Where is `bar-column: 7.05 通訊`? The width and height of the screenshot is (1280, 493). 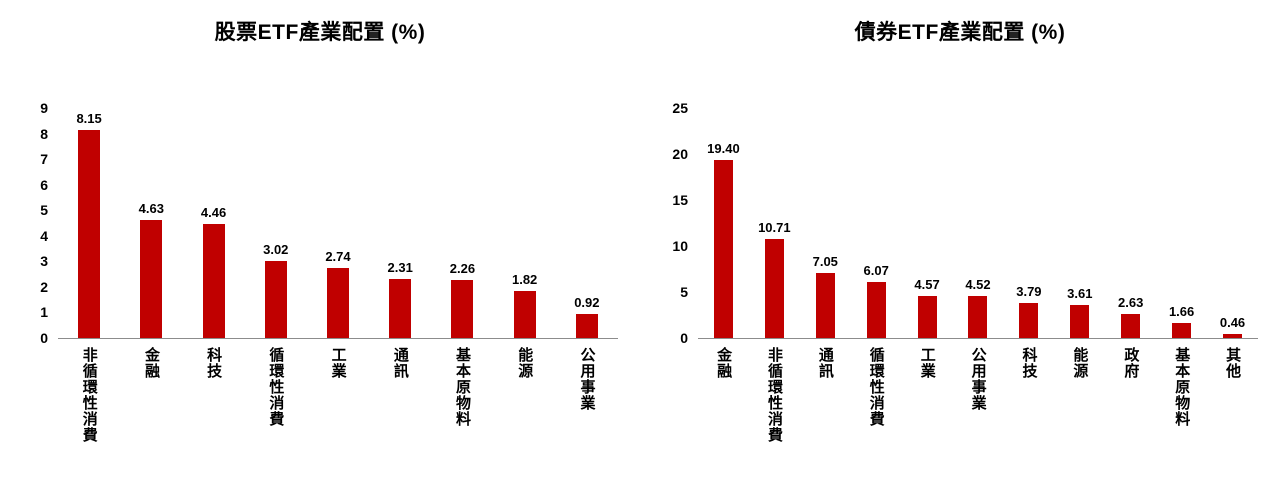 bar-column: 7.05 通訊 is located at coordinates (825, 243).